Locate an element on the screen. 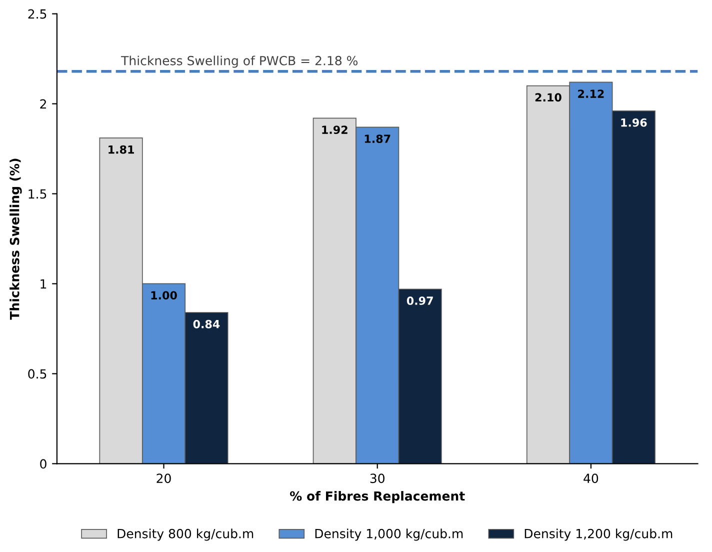  y-tick-label: 0 is located at coordinates (43, 464).